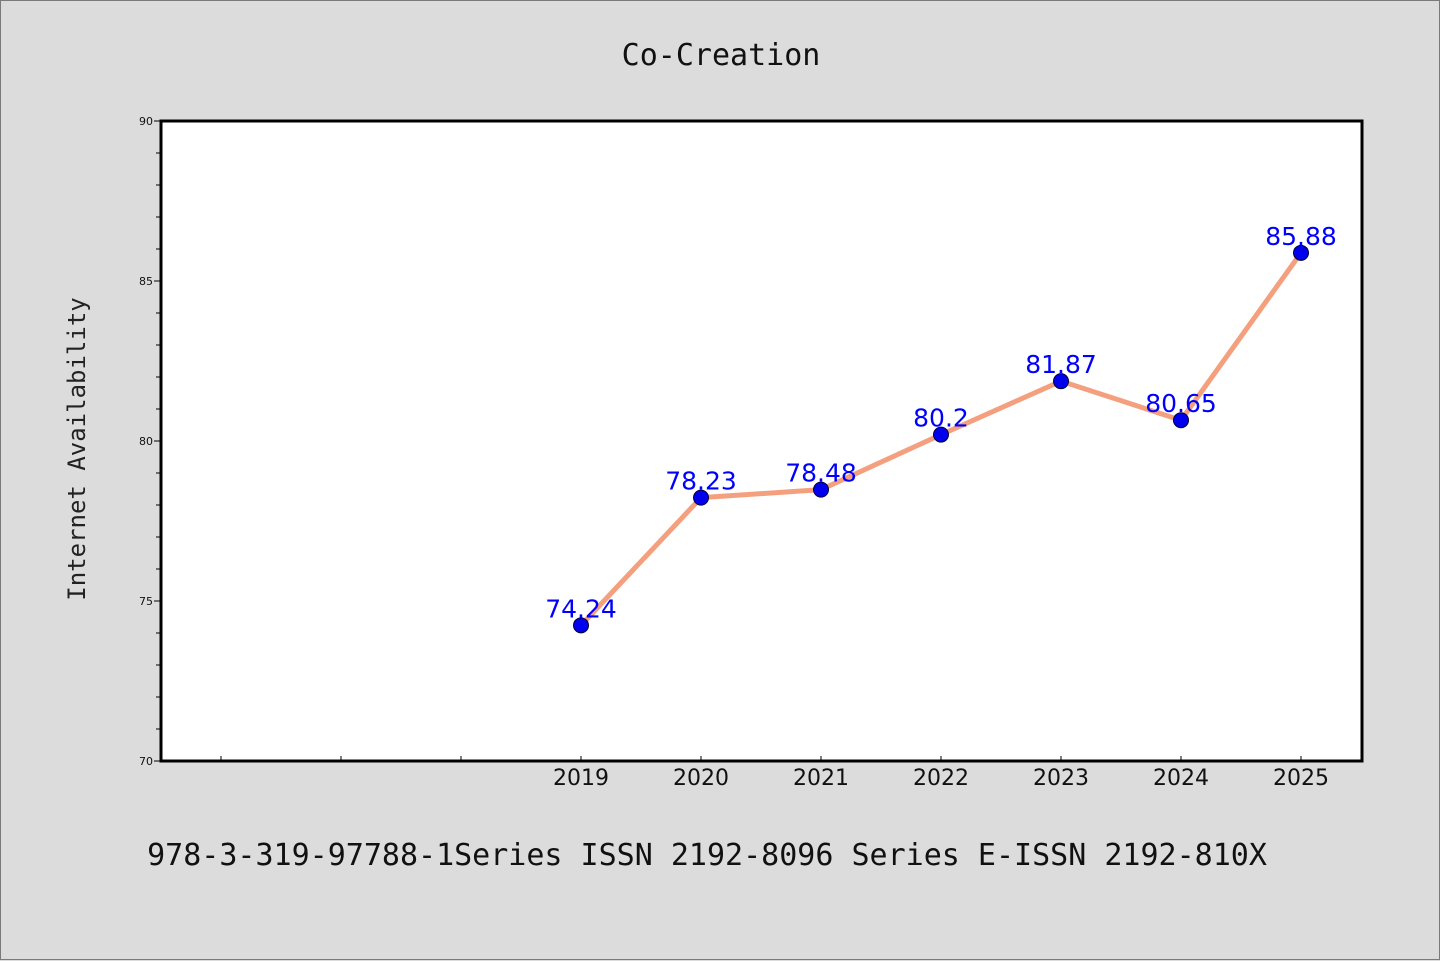 The width and height of the screenshot is (1440, 961). What do you see at coordinates (77, 448) in the screenshot?
I see `y-axis-label: Internet Availability` at bounding box center [77, 448].